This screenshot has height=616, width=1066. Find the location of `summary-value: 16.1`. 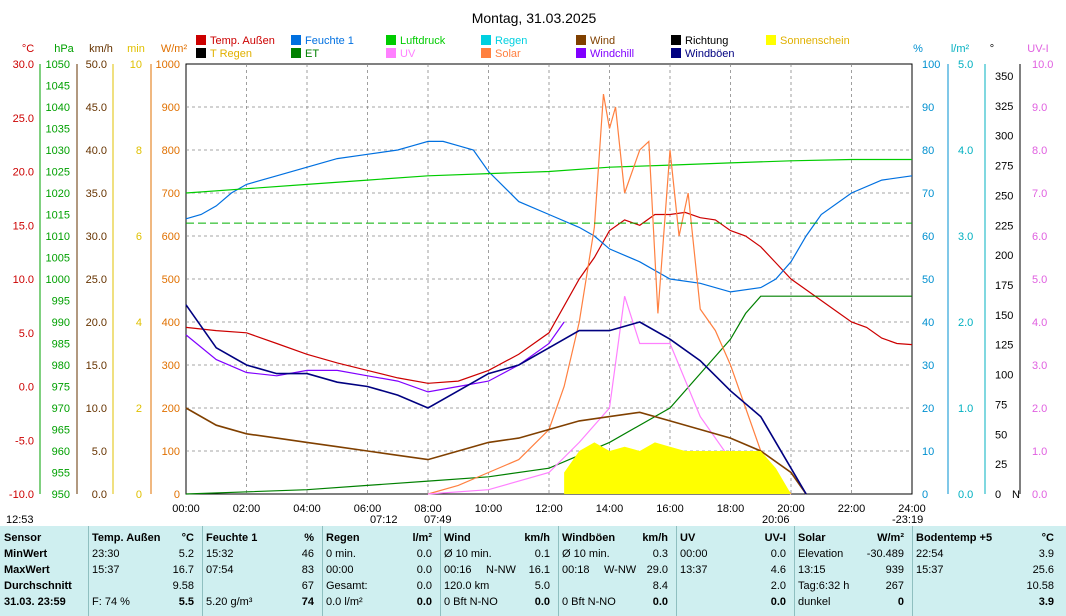

summary-value: 16.1 is located at coordinates (539, 570).